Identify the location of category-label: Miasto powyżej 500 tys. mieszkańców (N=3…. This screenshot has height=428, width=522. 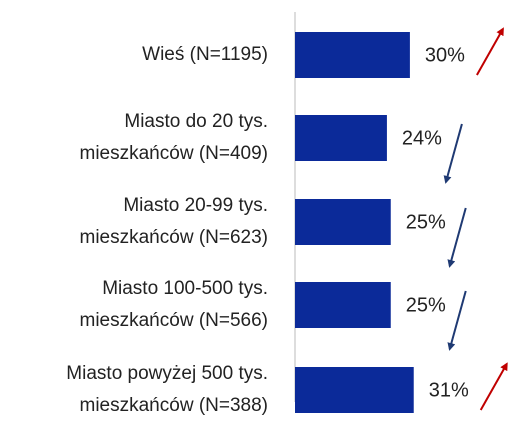
(167, 389).